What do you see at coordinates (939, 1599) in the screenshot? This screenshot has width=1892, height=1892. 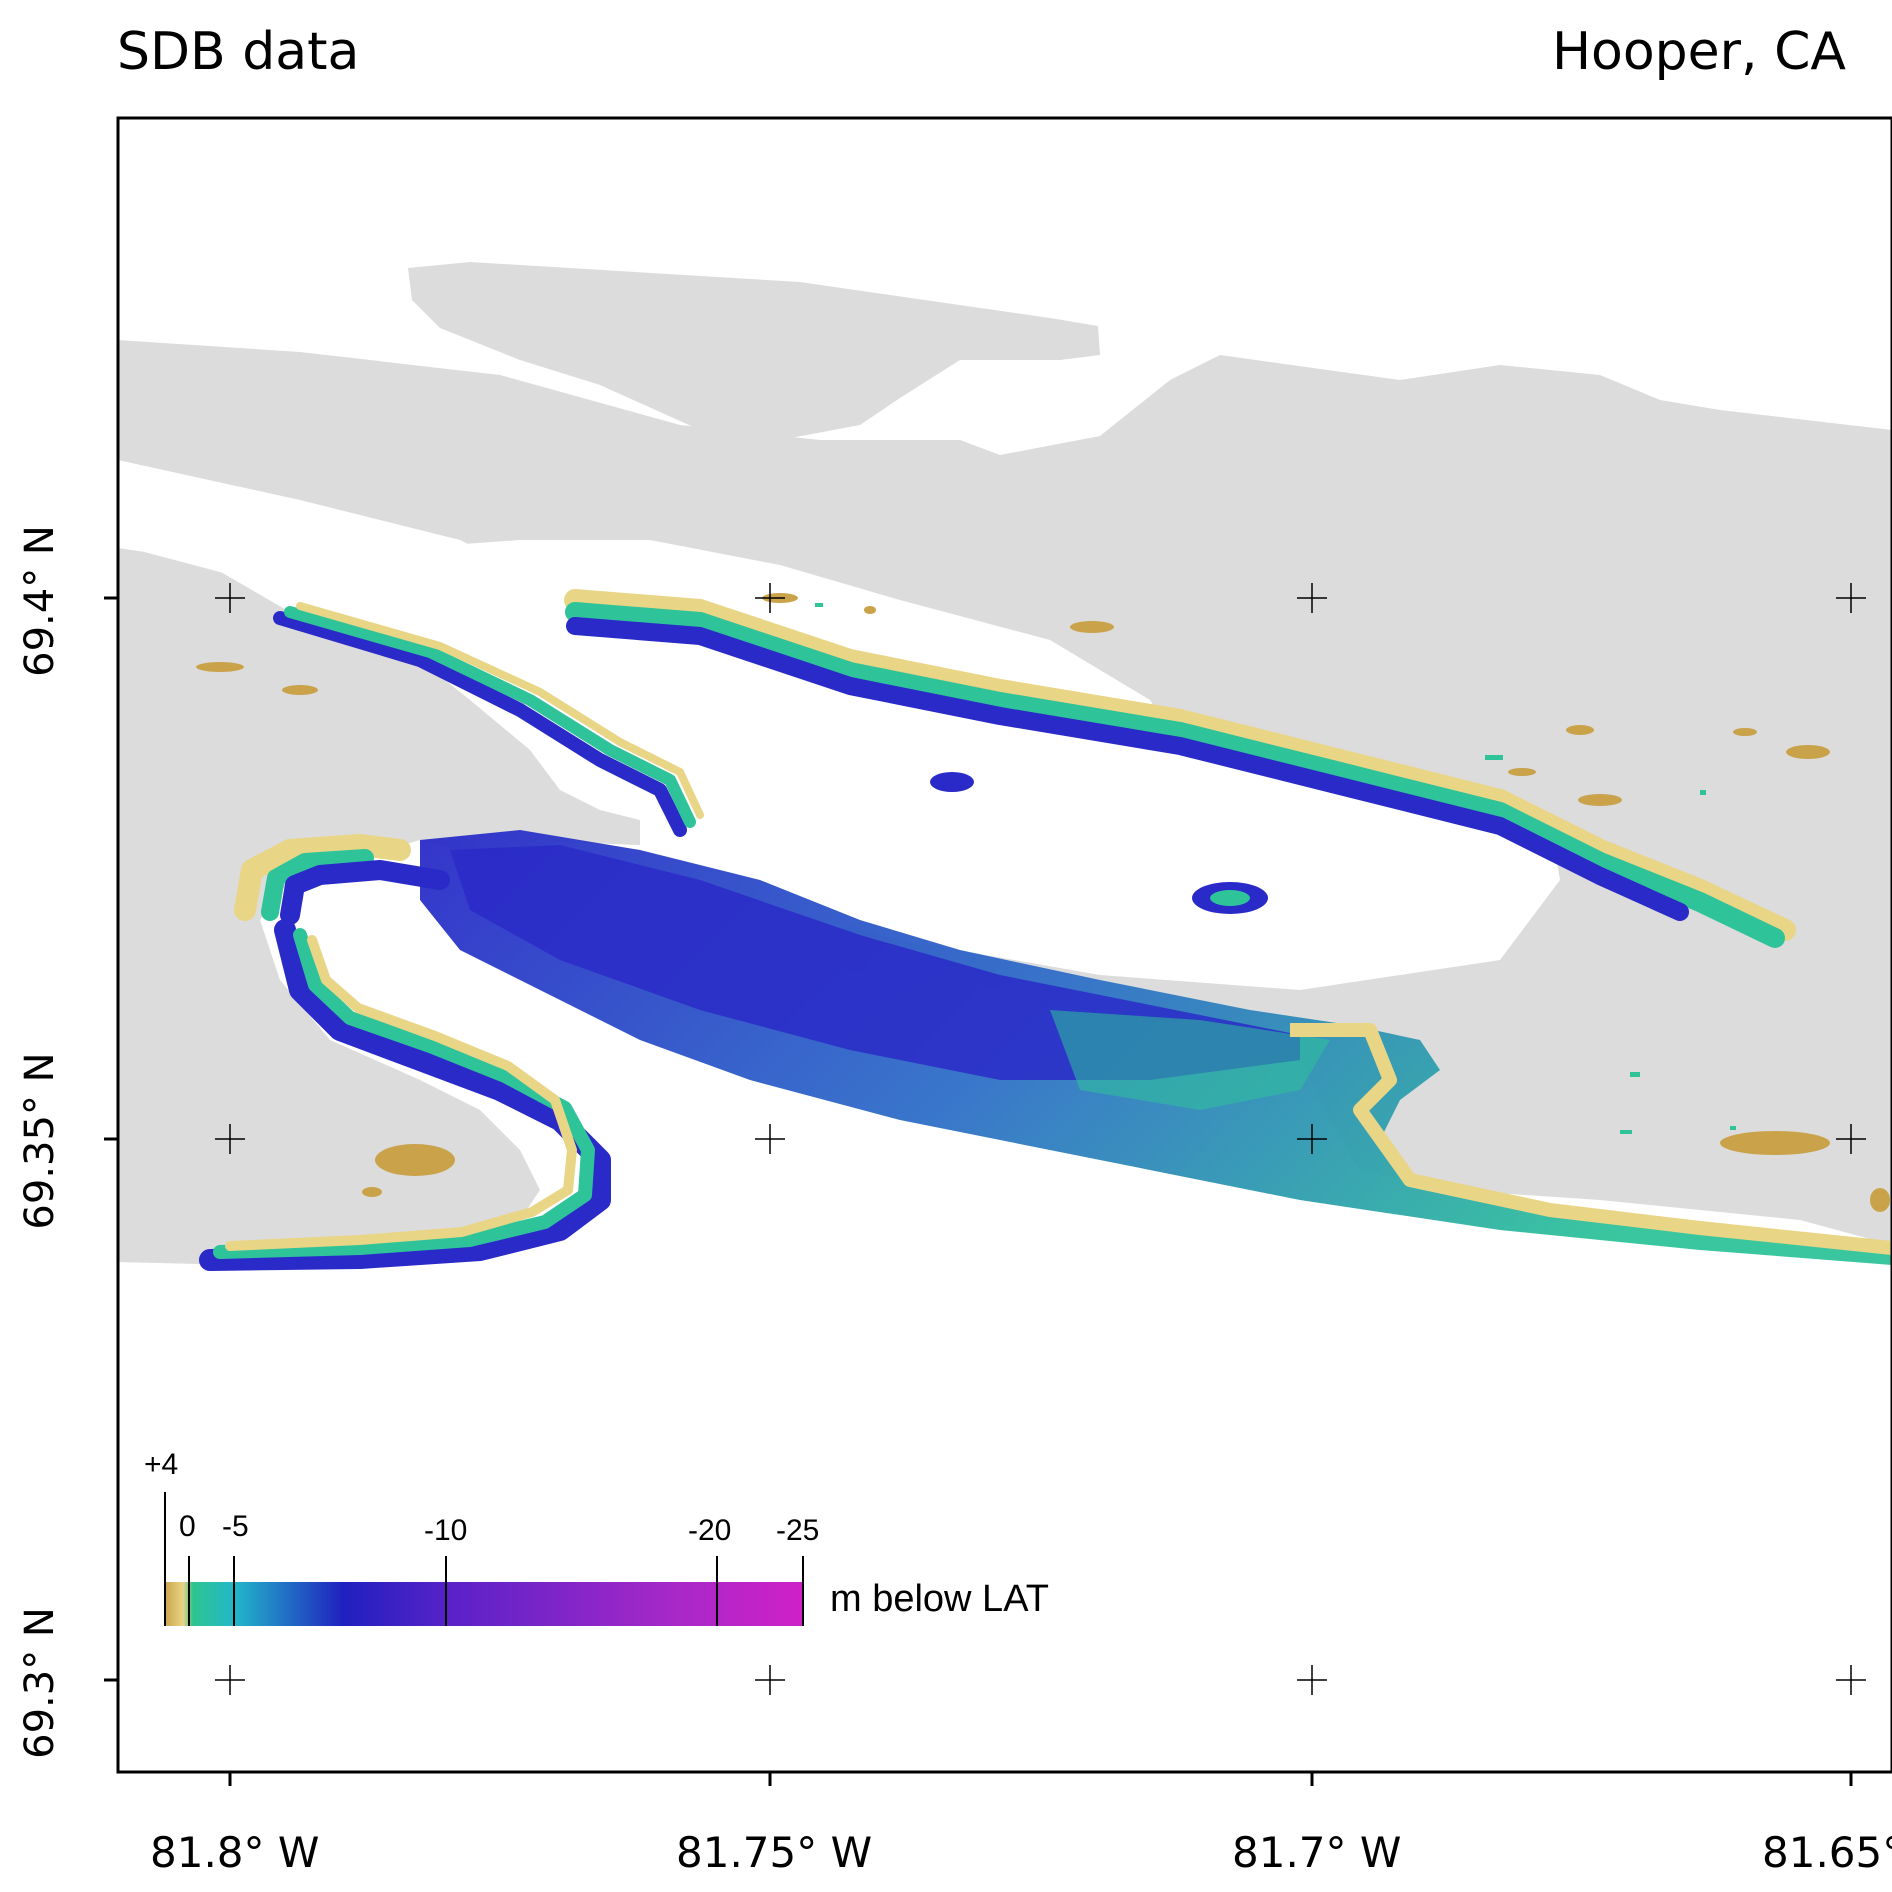 I see `legend-units: m below LAT` at bounding box center [939, 1599].